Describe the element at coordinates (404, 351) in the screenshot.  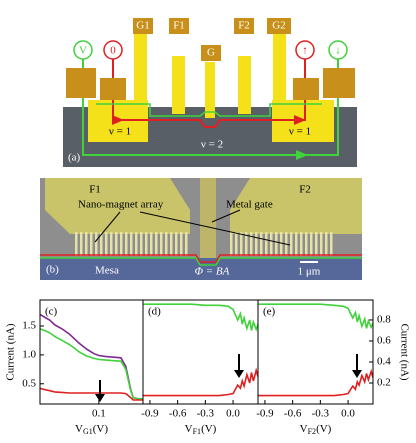
I see `y-axis-label: Current (nA)` at that location.